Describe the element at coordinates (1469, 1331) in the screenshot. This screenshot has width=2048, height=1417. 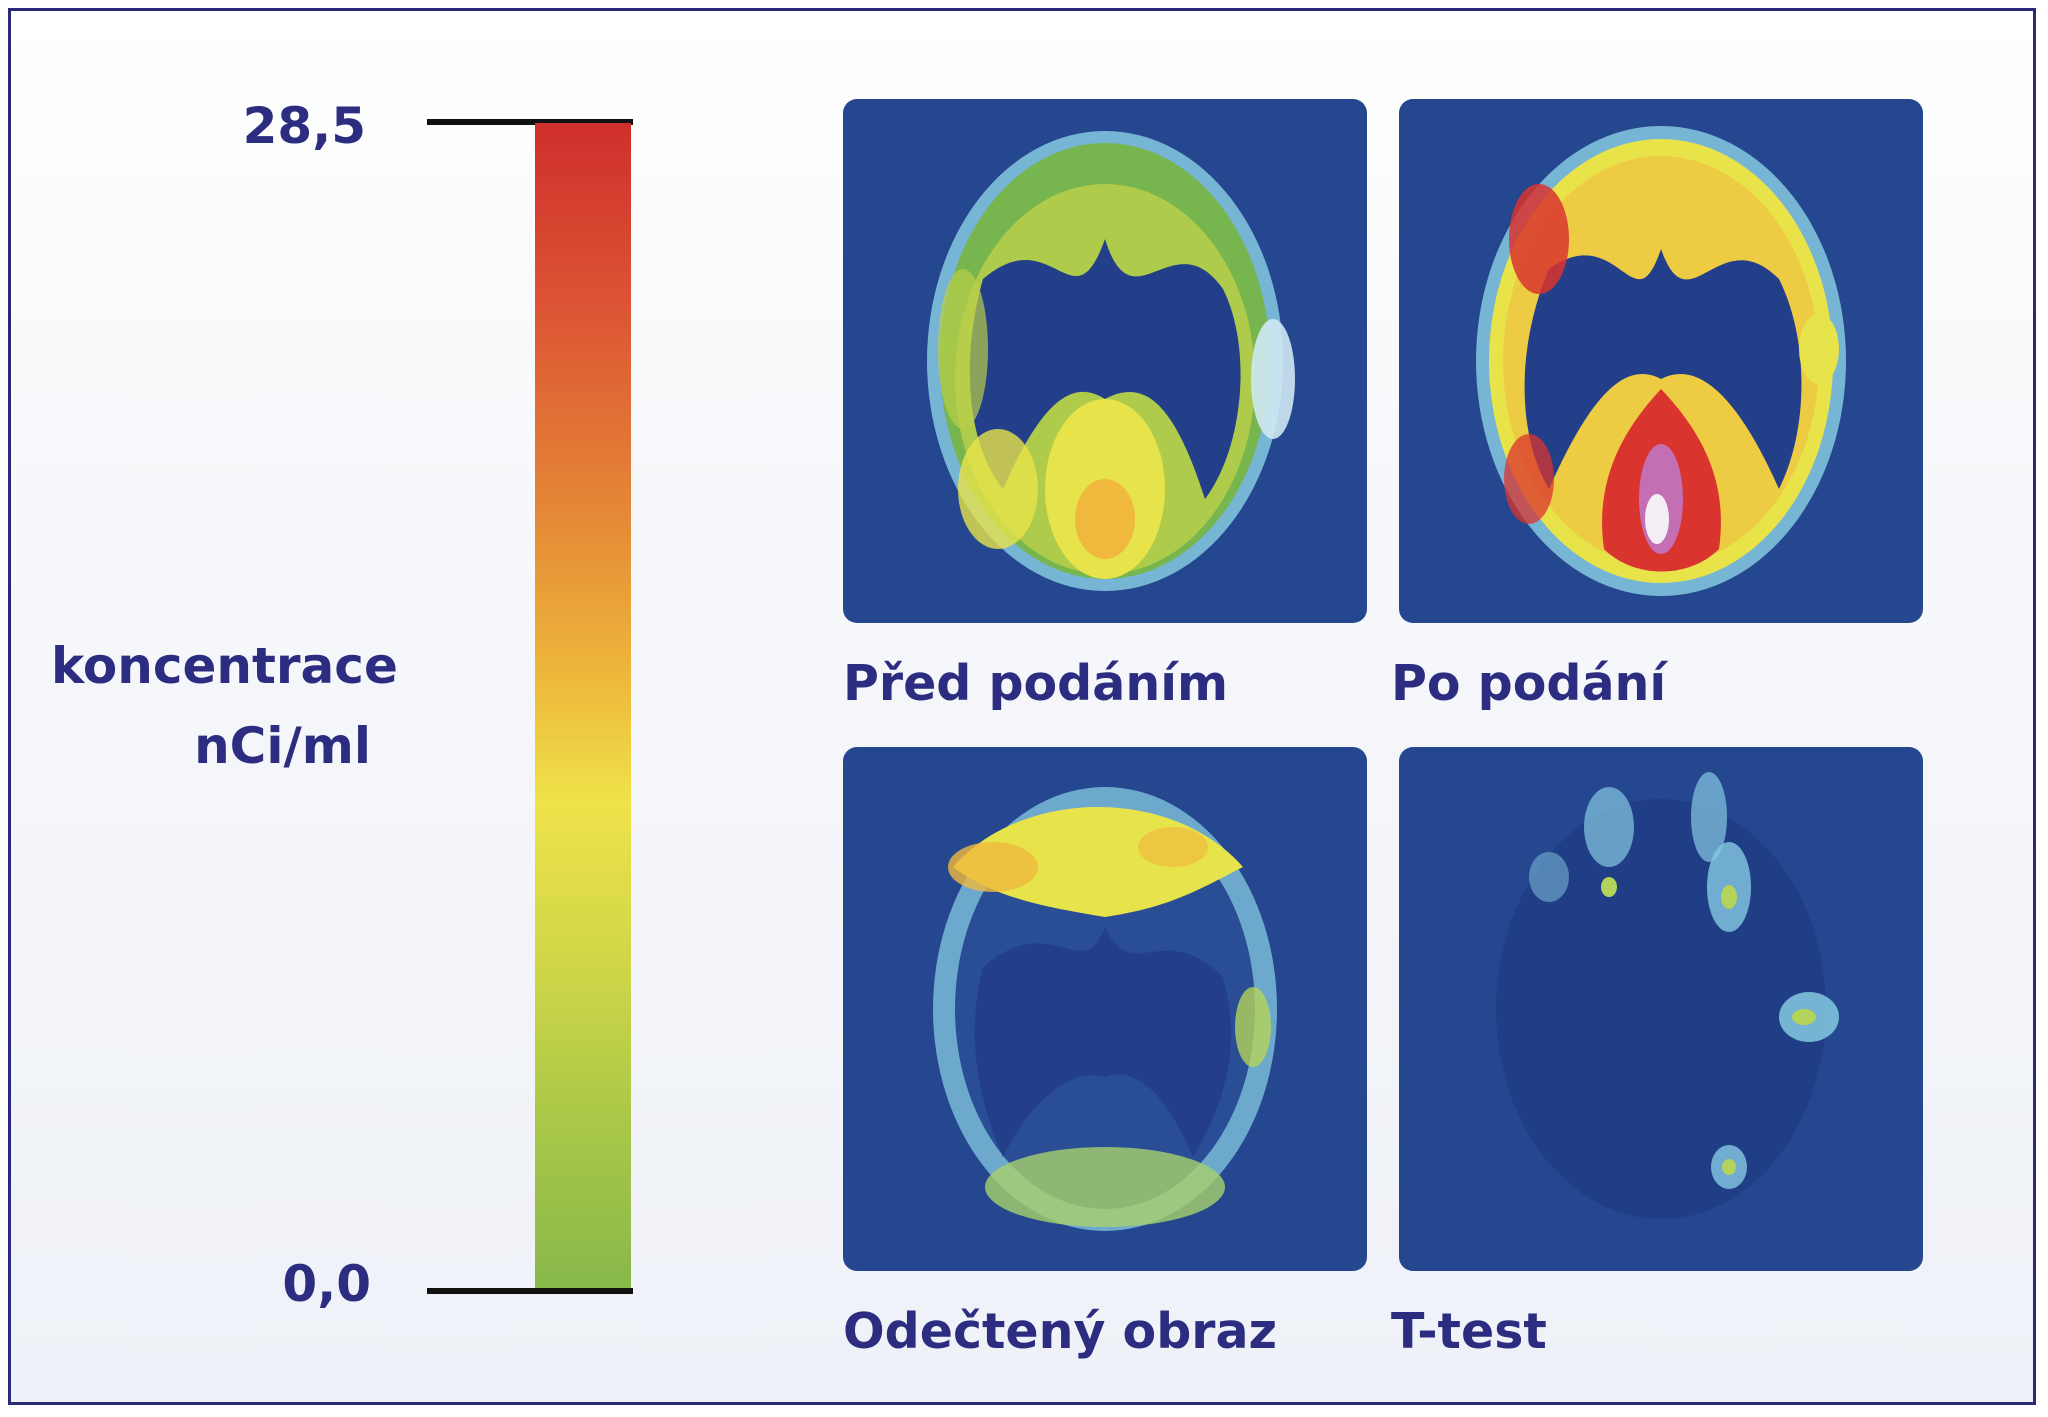
I see `panel-caption-t-test: T-test` at that location.